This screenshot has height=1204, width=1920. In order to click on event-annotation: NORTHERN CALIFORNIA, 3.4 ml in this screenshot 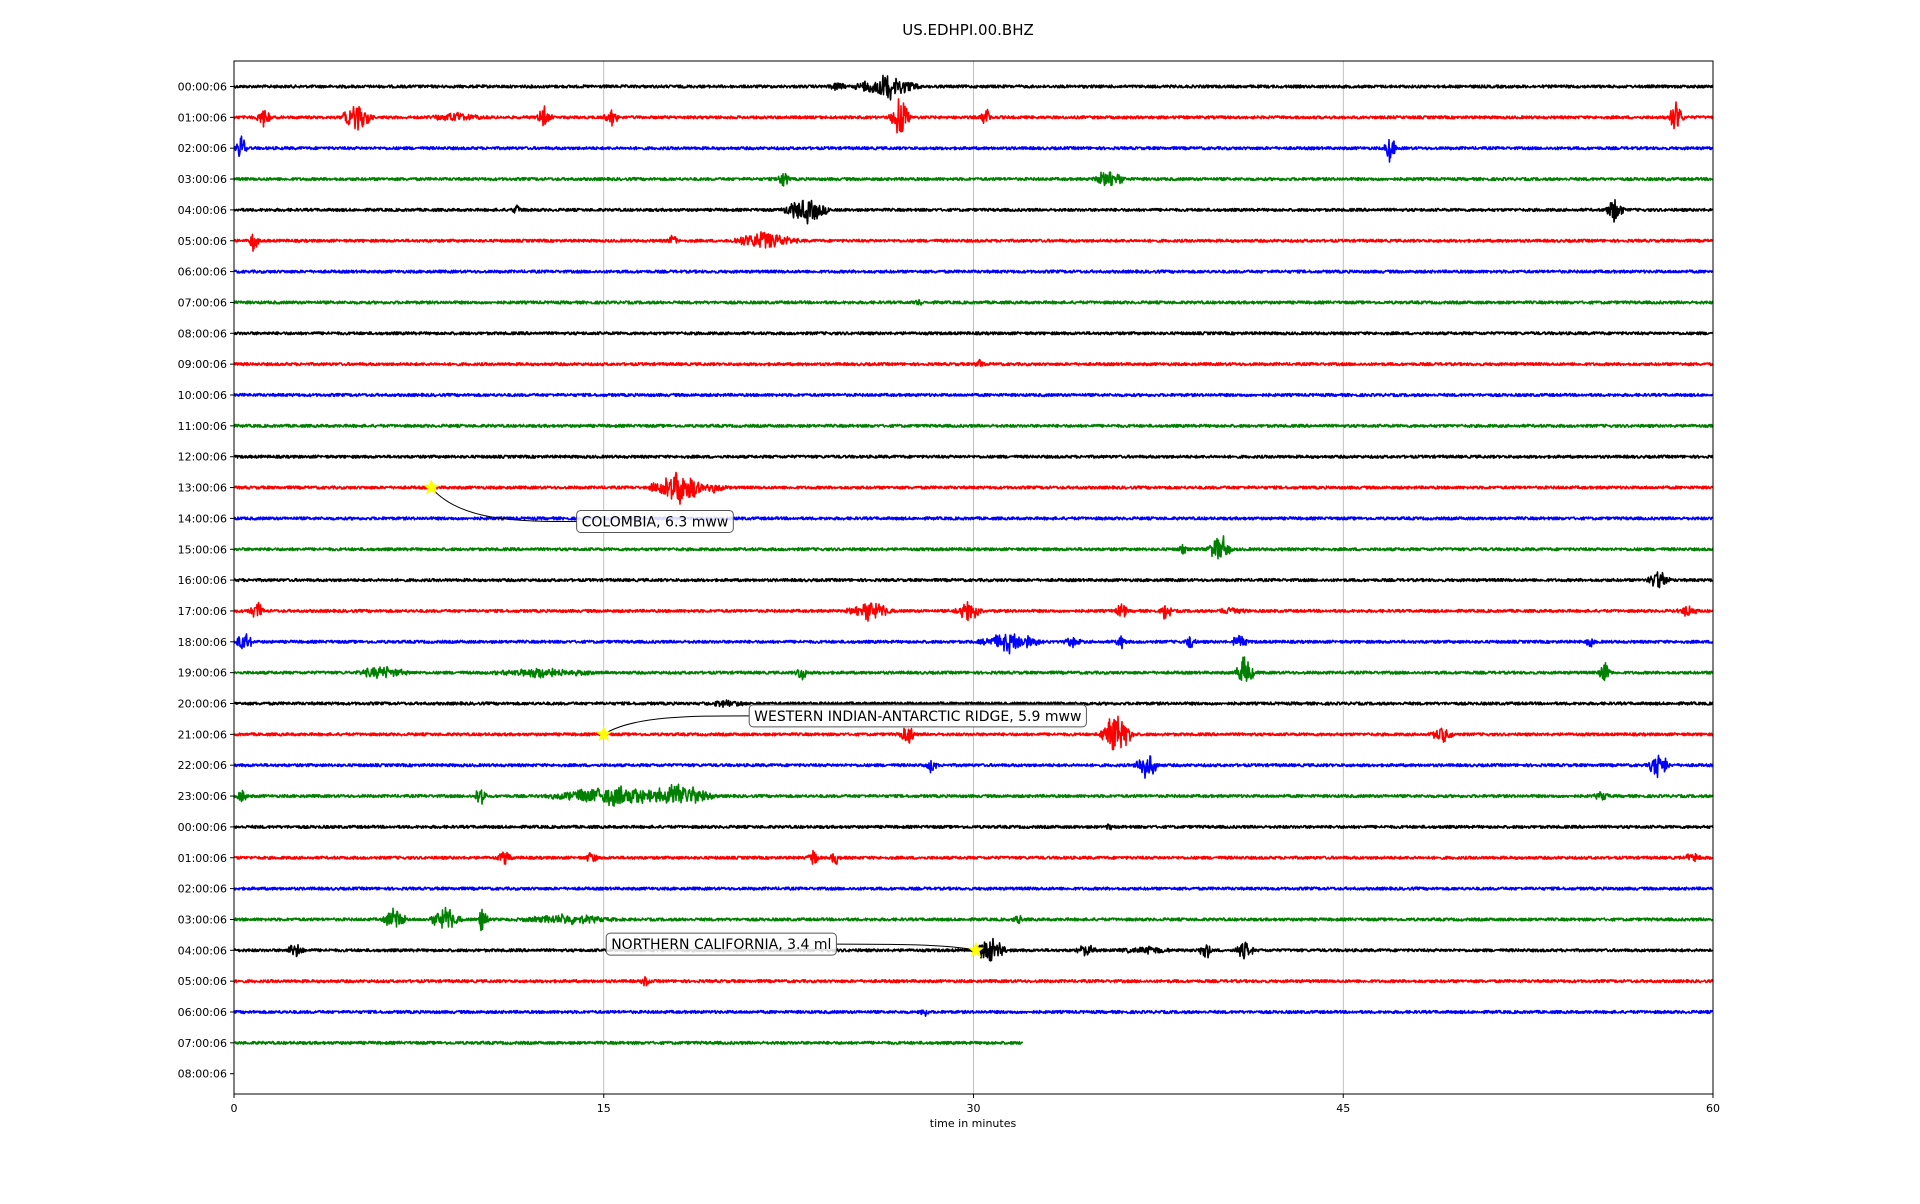, I will do `click(795, 945)`.